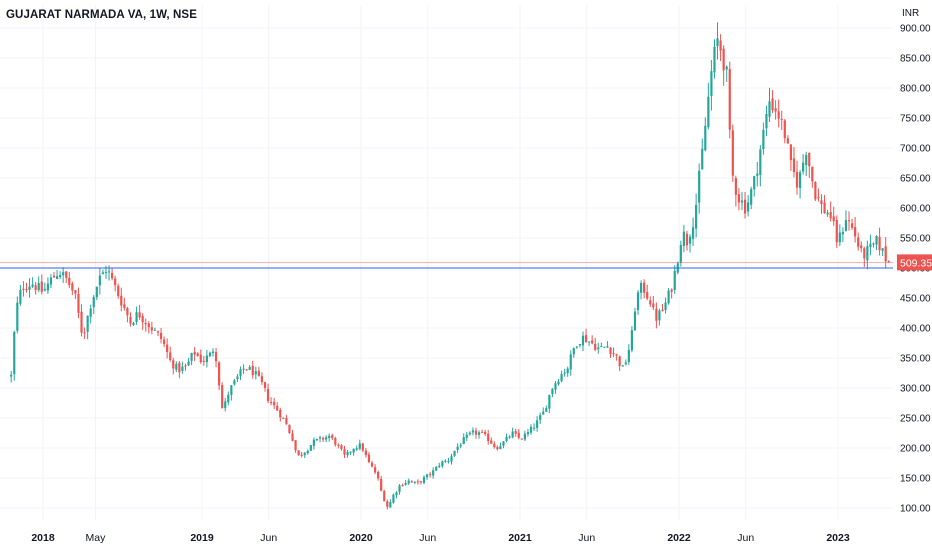  I want to click on x-tick-label: 2020, so click(361, 538).